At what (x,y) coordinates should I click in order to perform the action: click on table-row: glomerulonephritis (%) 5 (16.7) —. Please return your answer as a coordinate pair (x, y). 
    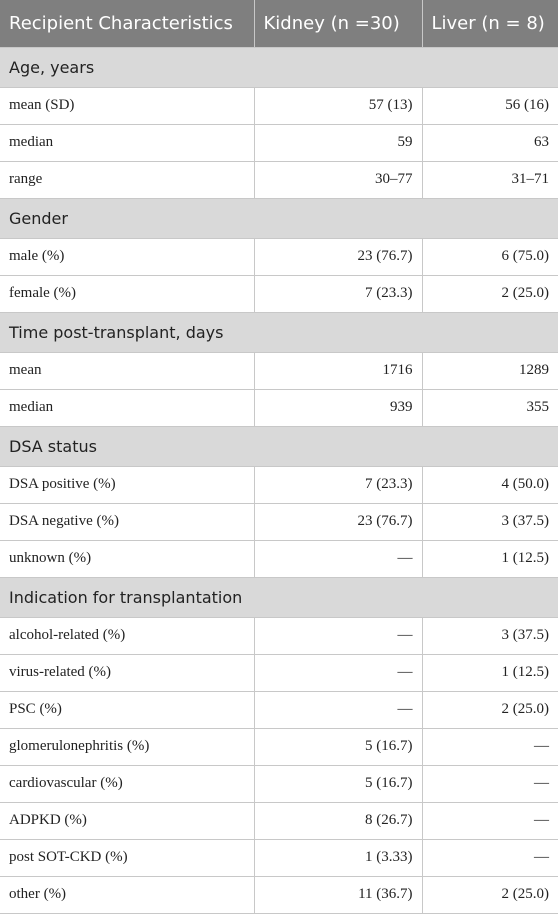
    Looking at the image, I should click on (279, 747).